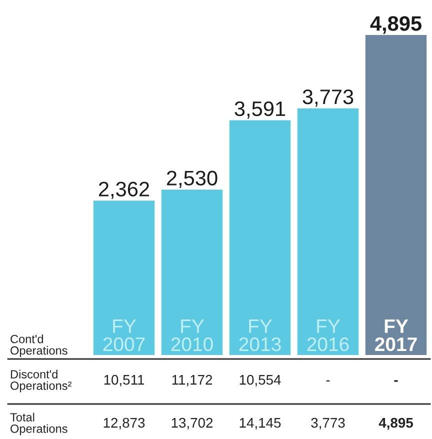 Image resolution: width=432 pixels, height=439 pixels. What do you see at coordinates (124, 380) in the screenshot?
I see `text: 10,511` at bounding box center [124, 380].